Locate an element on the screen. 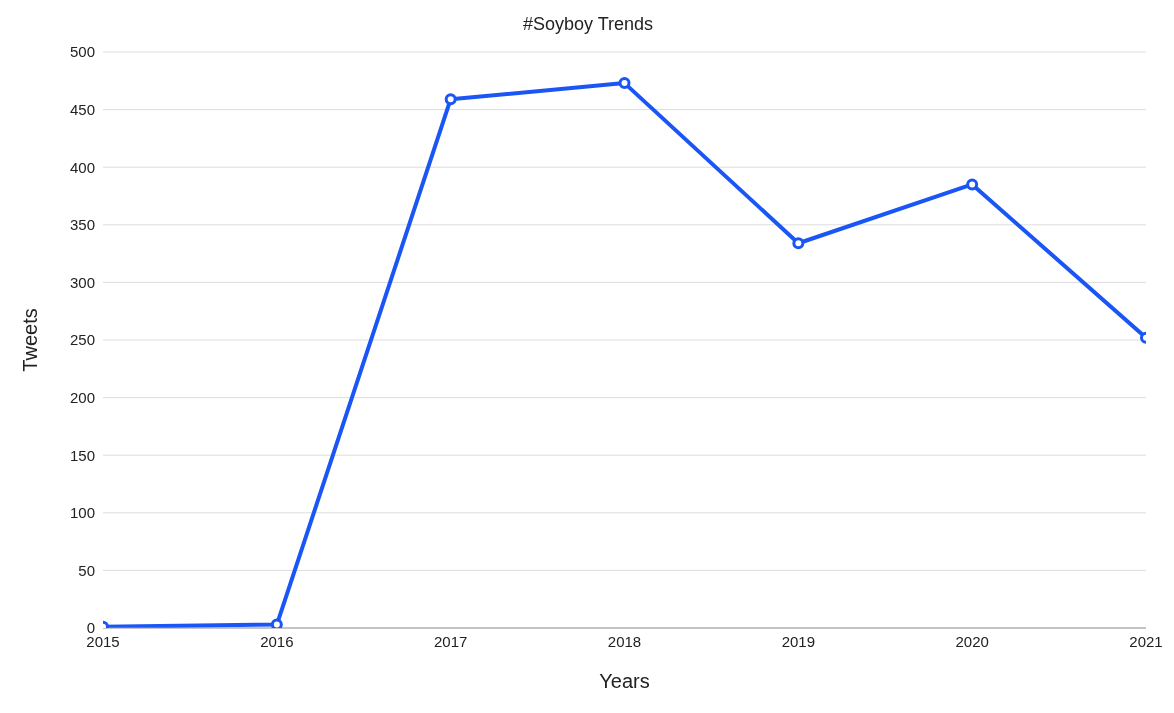 This screenshot has width=1174, height=713. y-tick-label: 50 is located at coordinates (86, 570).